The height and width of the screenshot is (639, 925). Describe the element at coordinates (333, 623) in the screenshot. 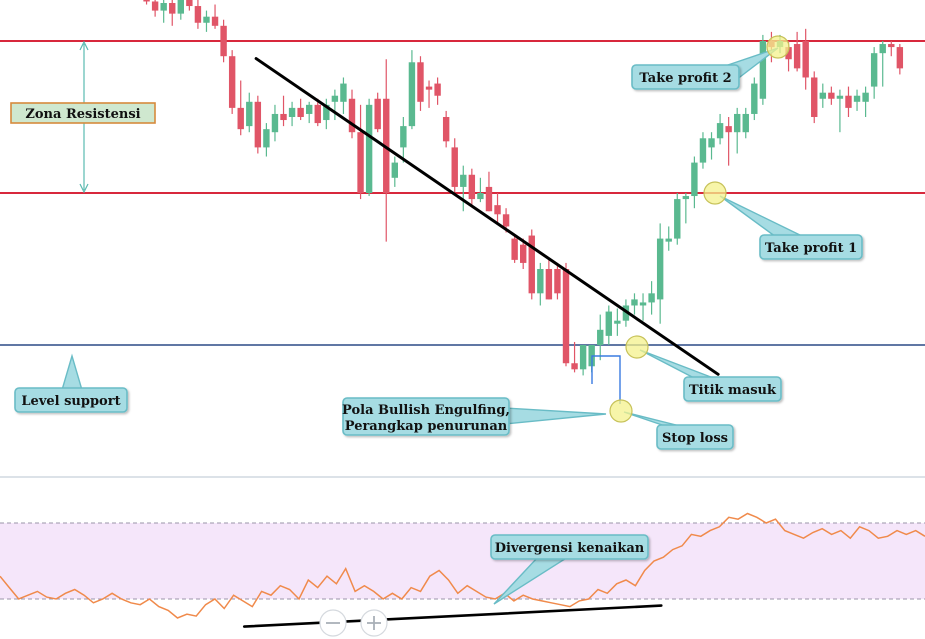

I see `zoom-out-button` at that location.